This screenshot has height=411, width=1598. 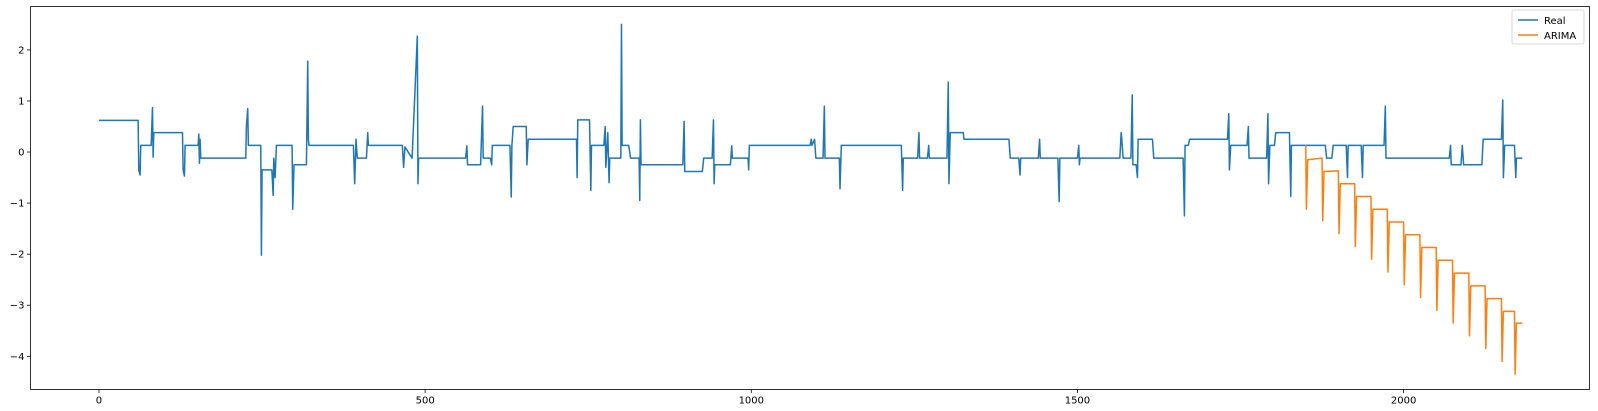 What do you see at coordinates (1077, 401) in the screenshot?
I see `x-tick-label: 1500` at bounding box center [1077, 401].